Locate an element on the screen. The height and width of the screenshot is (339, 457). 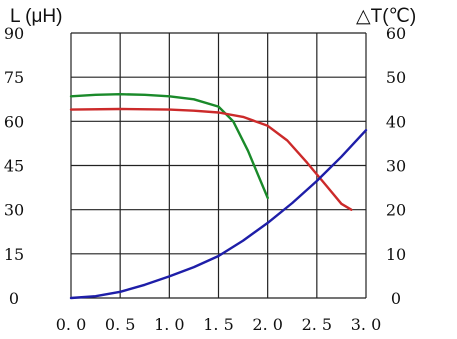
right-axis-label: △T(℃) is located at coordinates (386, 16).